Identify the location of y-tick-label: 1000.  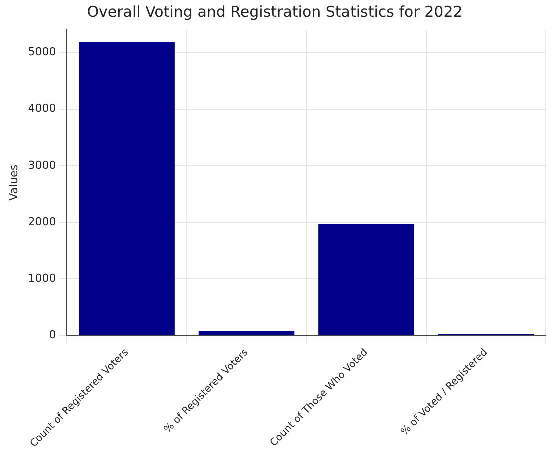
(42, 279).